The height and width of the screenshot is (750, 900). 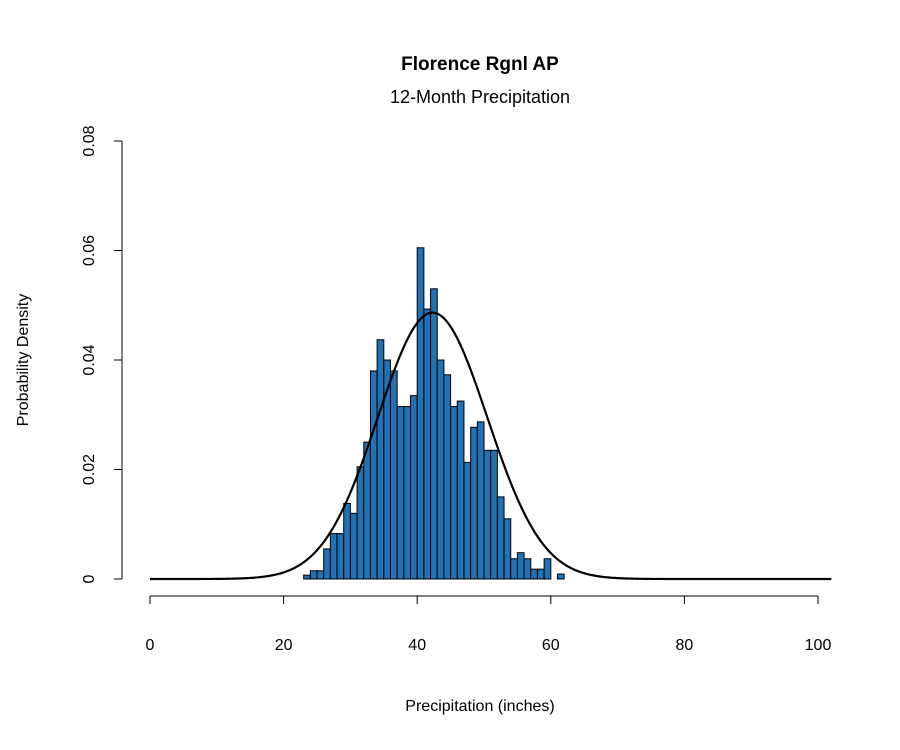 What do you see at coordinates (551, 645) in the screenshot?
I see `x-tick-label: 60` at bounding box center [551, 645].